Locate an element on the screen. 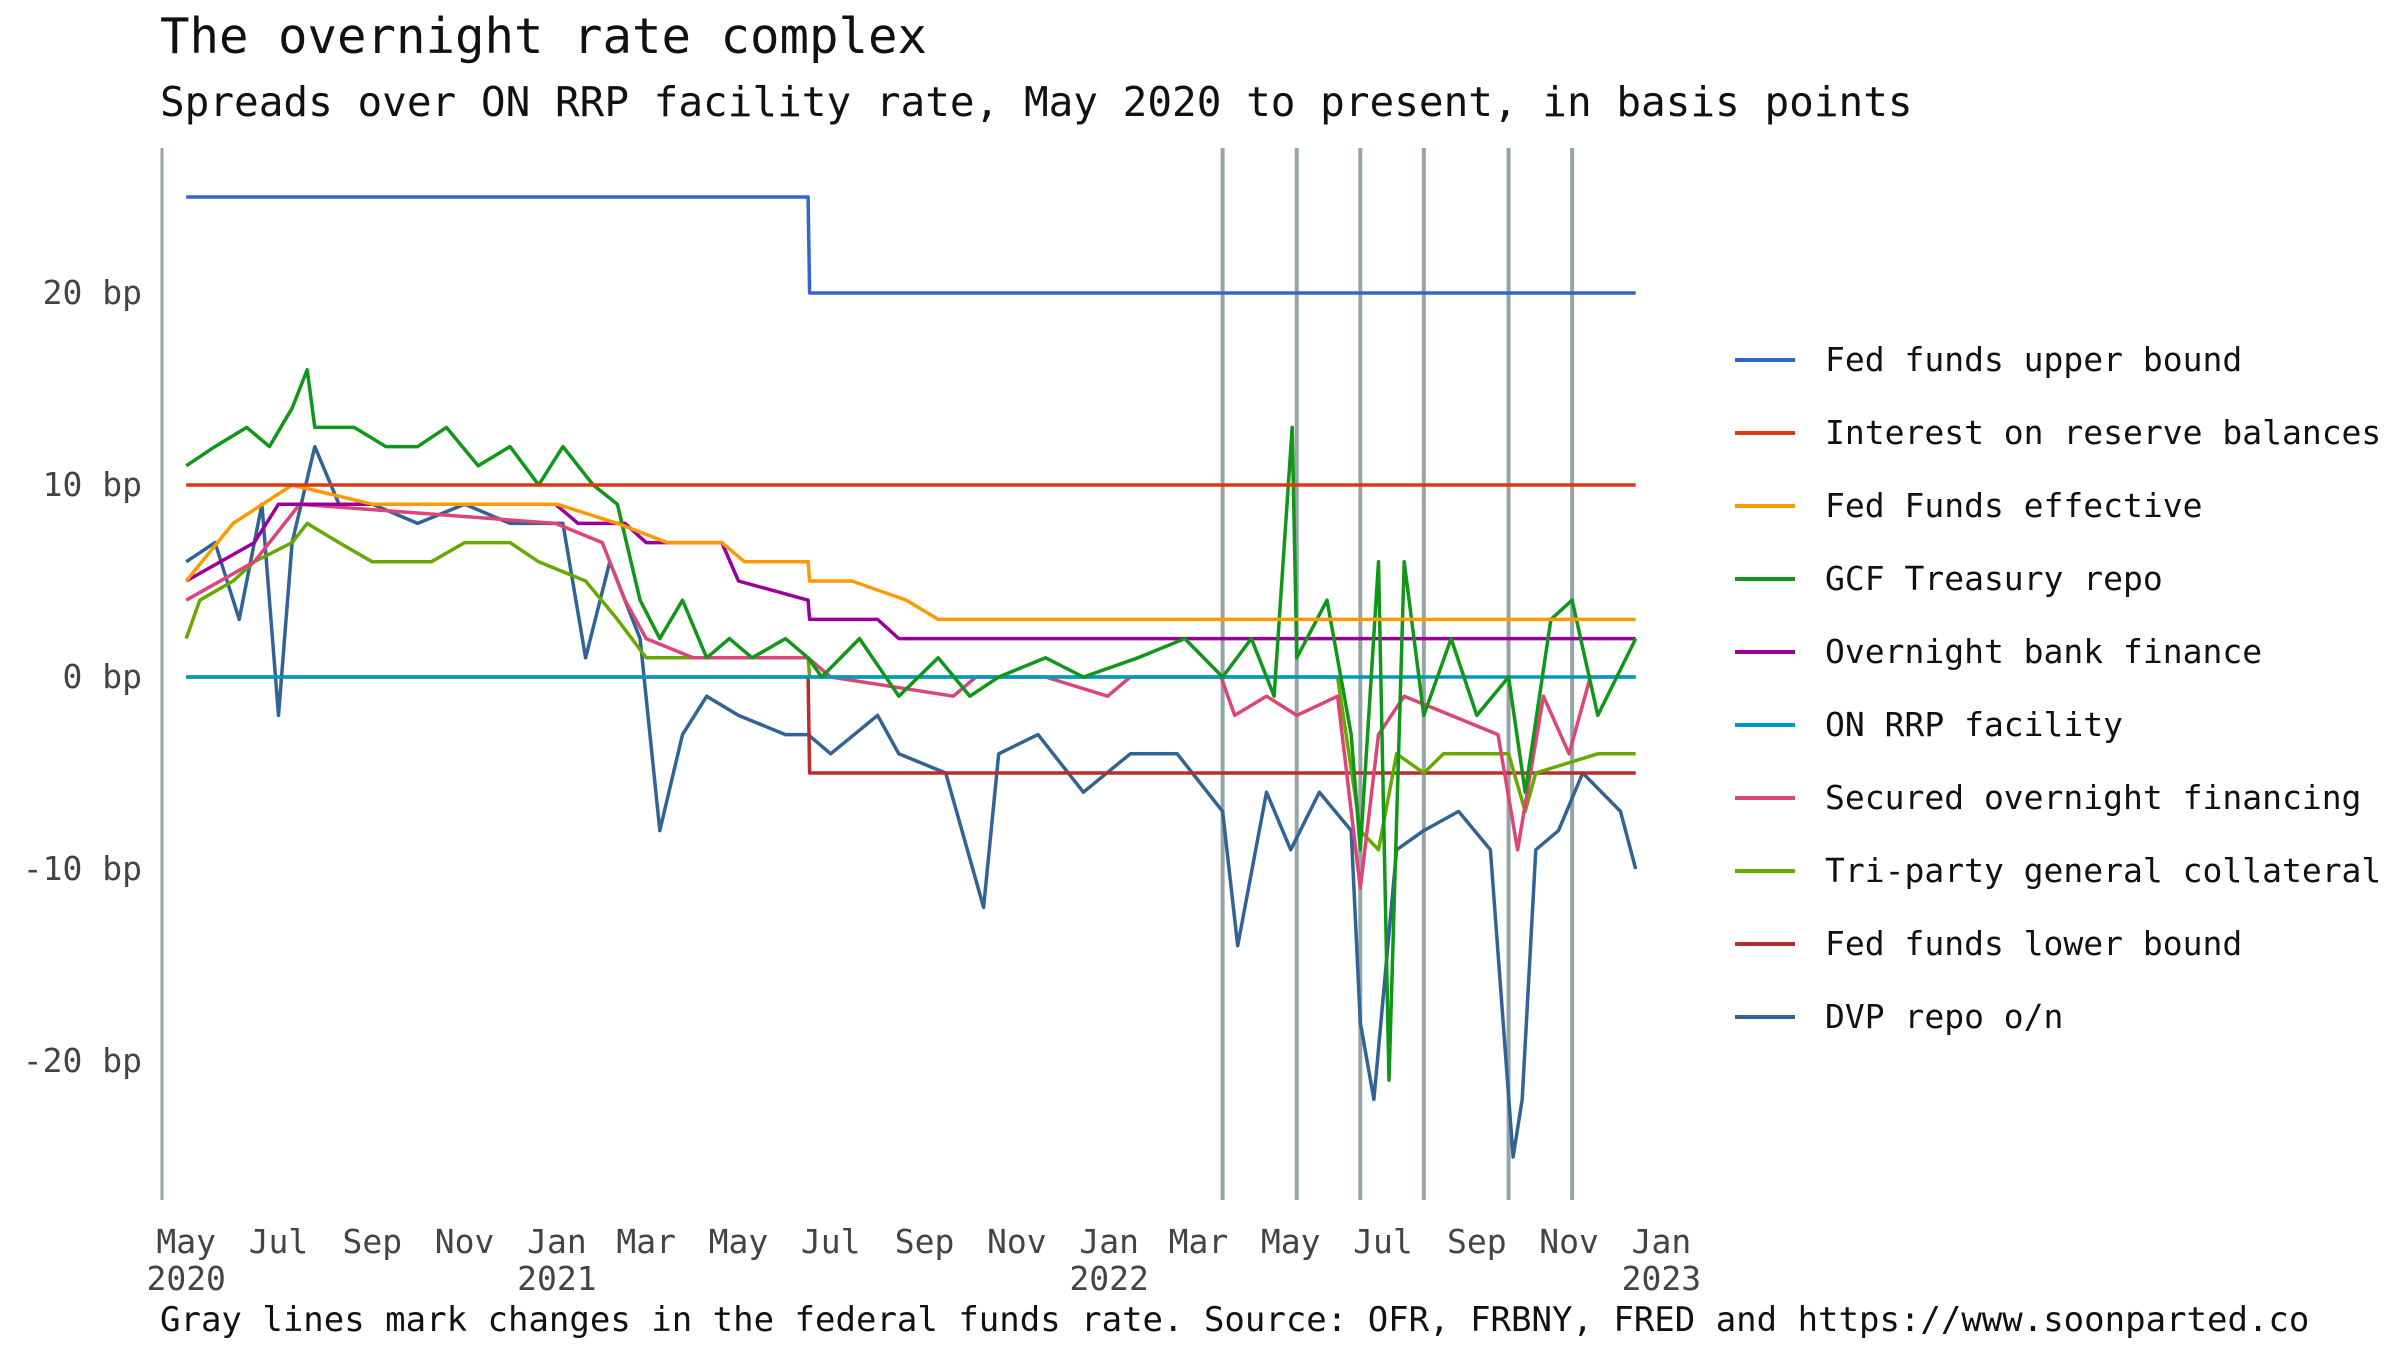  y-tick-label: 20 bp is located at coordinates (92, 292).